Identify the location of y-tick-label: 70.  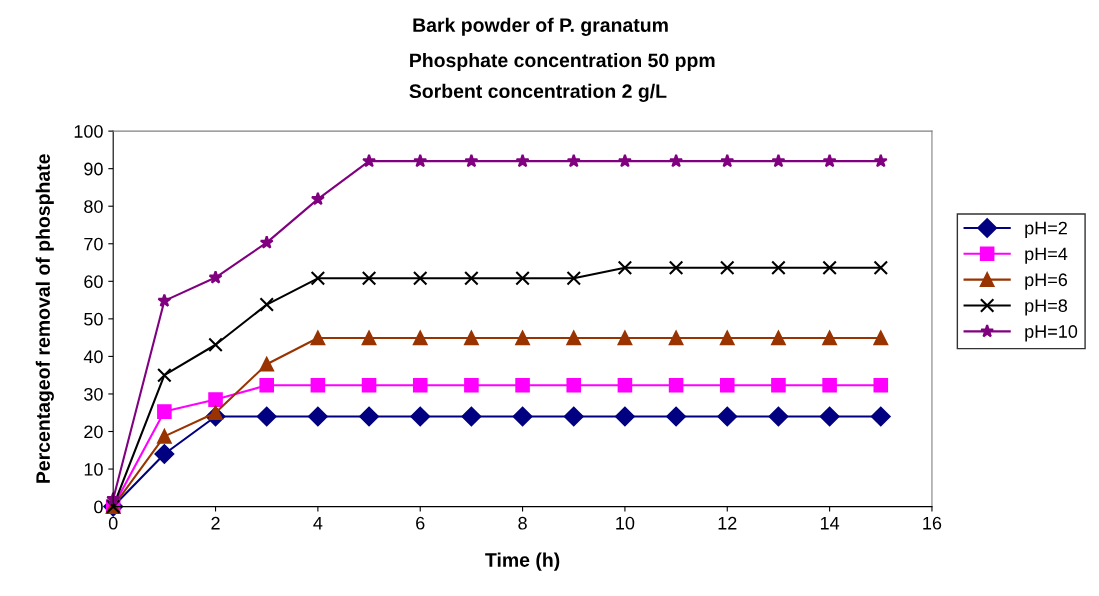
(93, 244).